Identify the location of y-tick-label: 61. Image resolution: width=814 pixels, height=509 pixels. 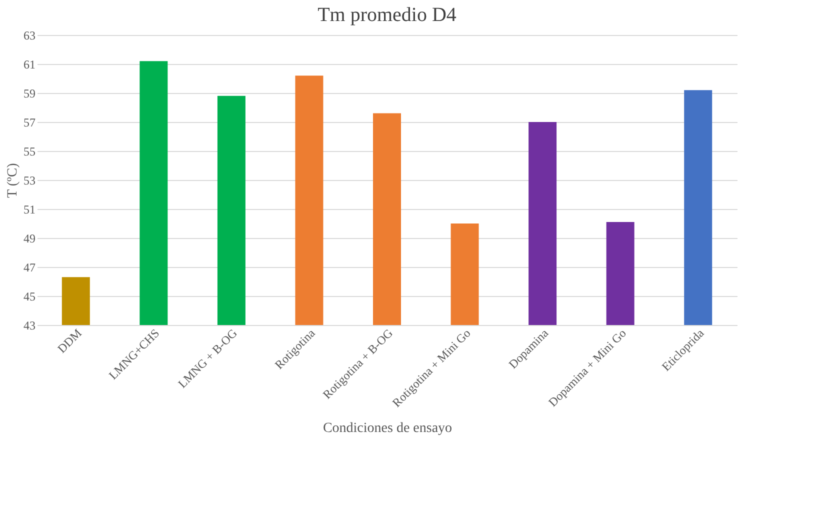
(30, 65).